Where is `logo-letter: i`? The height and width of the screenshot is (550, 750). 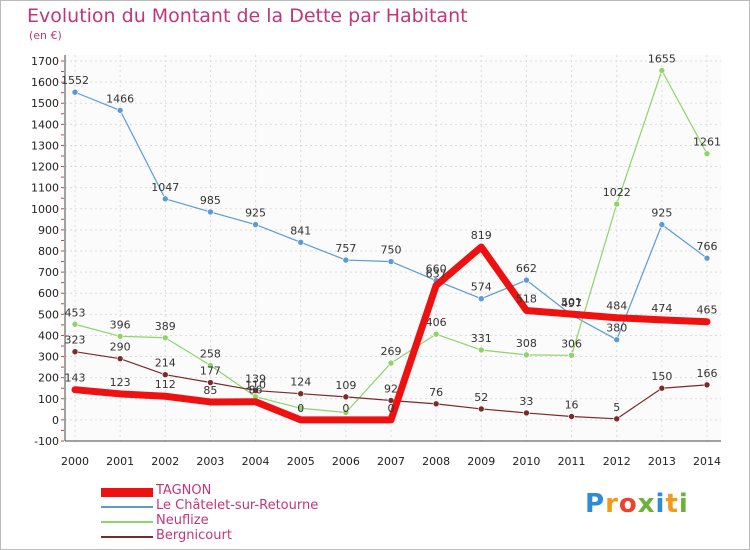 logo-letter: i is located at coordinates (683, 504).